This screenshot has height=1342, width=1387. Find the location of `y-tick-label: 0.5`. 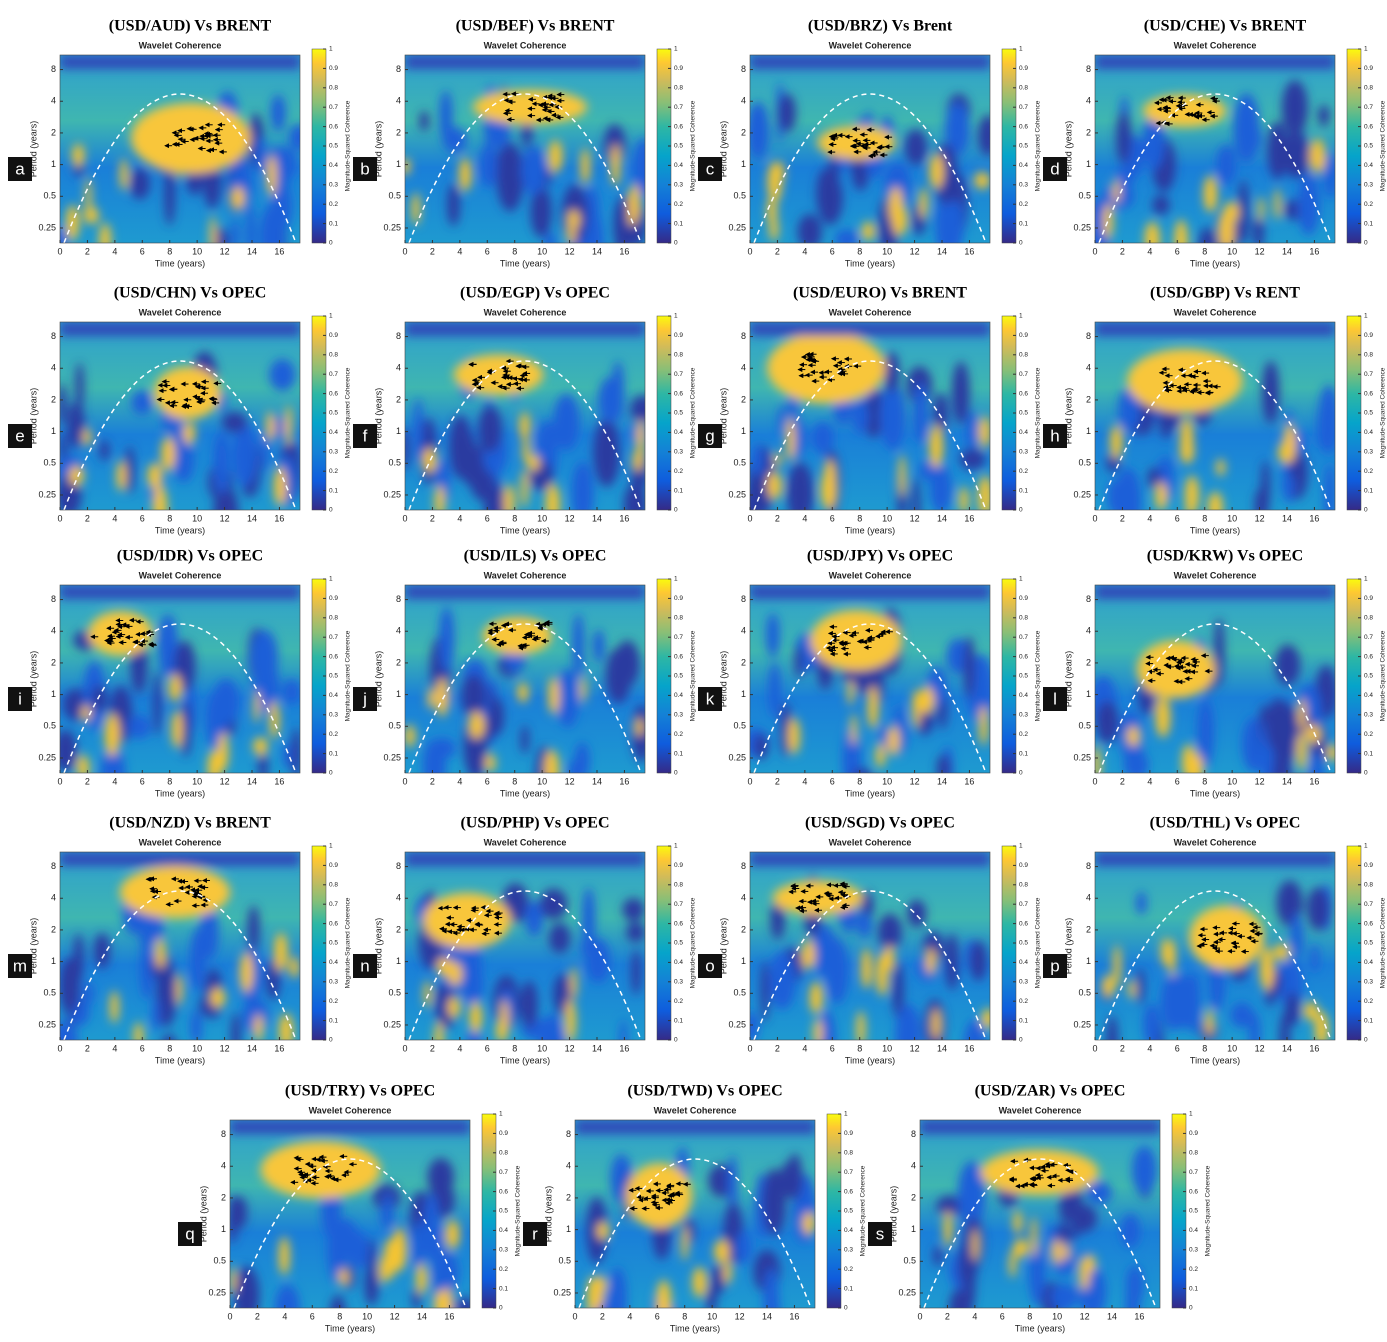

y-tick-label: 0.5 is located at coordinates (49, 726).